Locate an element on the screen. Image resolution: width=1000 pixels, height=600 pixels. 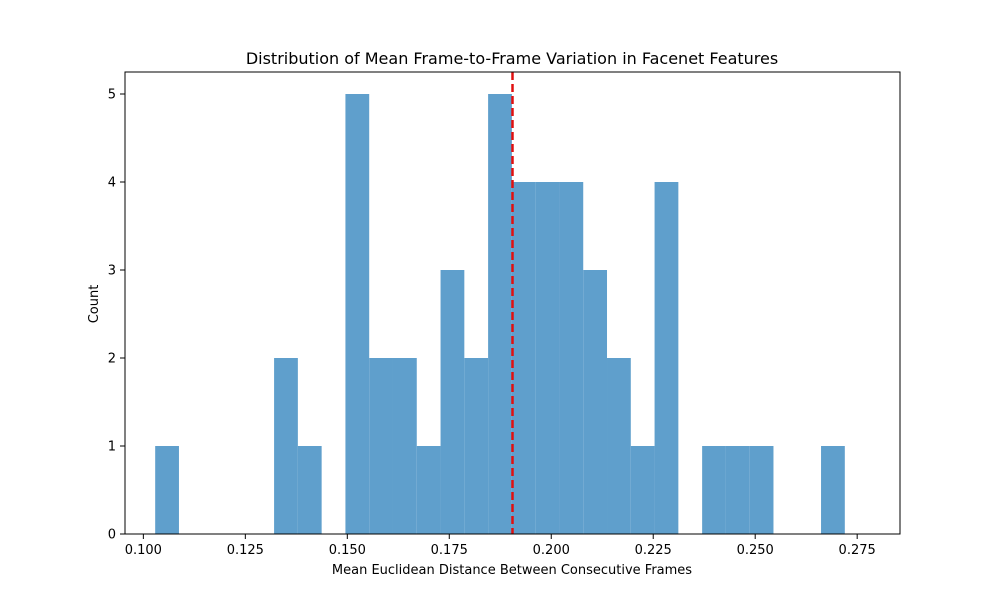
y-tick-label: 2 is located at coordinates (112, 359).